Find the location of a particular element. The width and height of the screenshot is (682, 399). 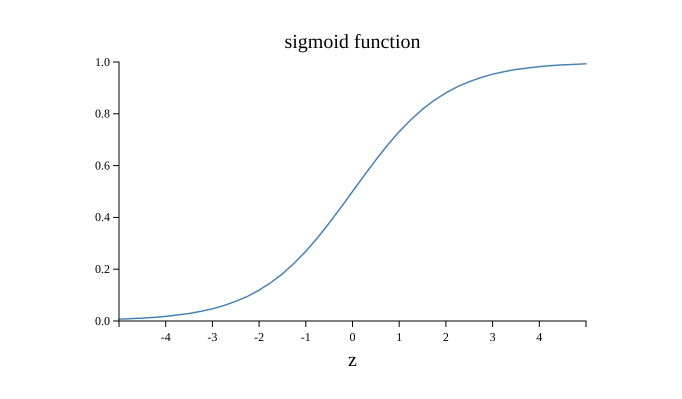

x-axis-title: z is located at coordinates (353, 360).